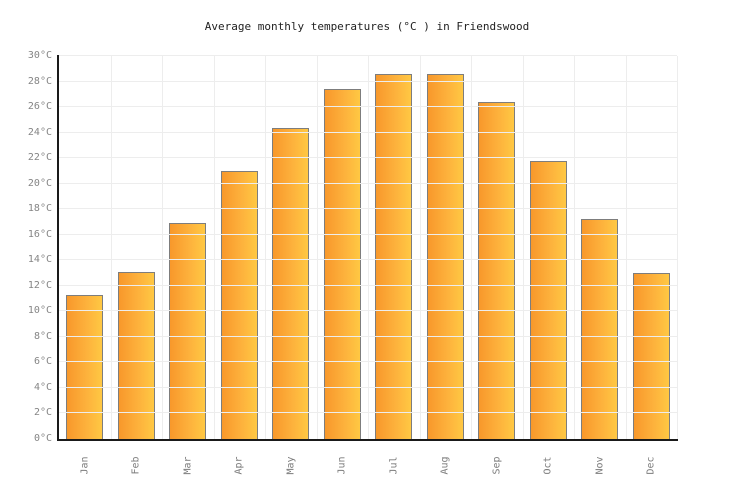  What do you see at coordinates (136, 355) in the screenshot?
I see `bar-feb` at bounding box center [136, 355].